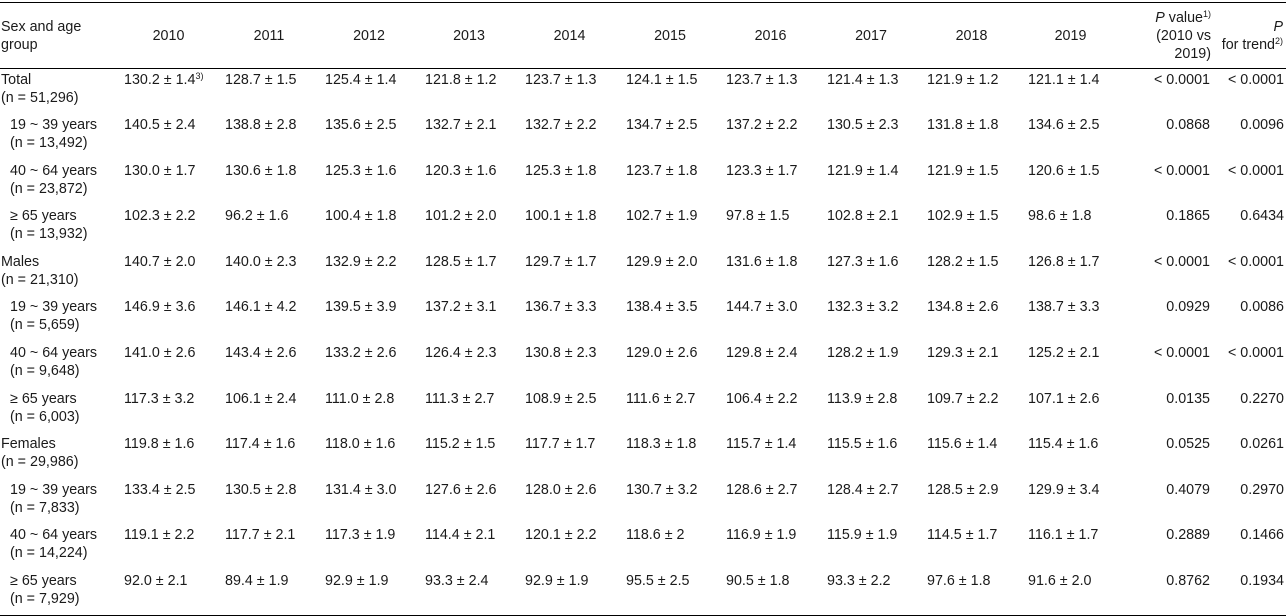  Describe the element at coordinates (561, 170) in the screenshot. I see `value-text: 125.3 ± 1.8` at that location.